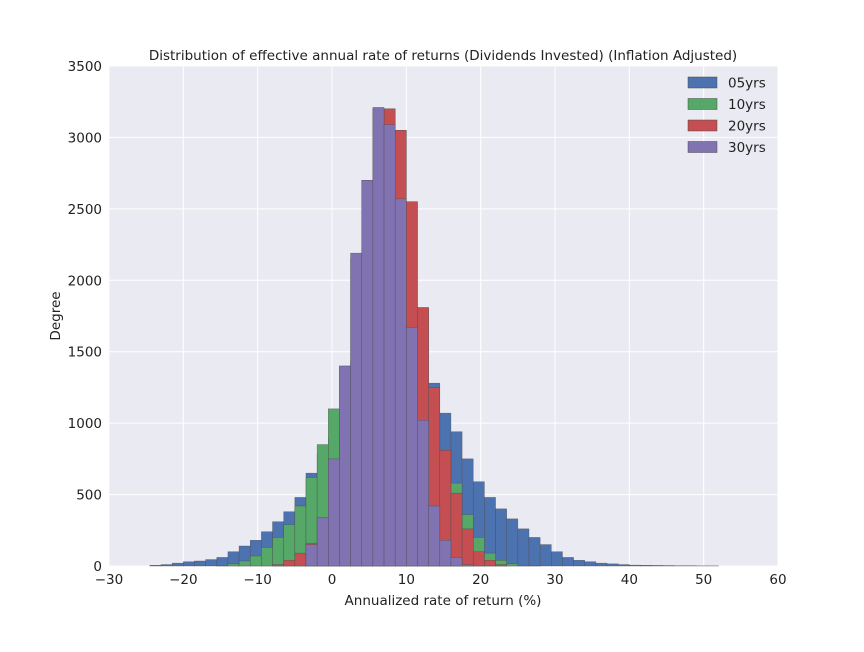  I want to click on y-tick-labels: 0 500 1000 1500 2000 2500 3000 3500, so click(85, 317).